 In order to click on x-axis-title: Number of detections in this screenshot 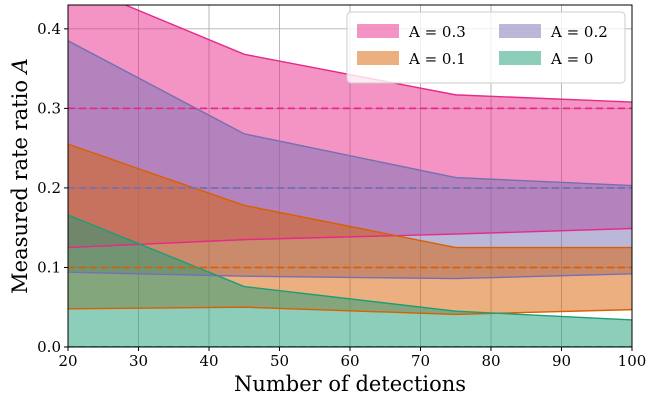, I will do `click(350, 384)`.